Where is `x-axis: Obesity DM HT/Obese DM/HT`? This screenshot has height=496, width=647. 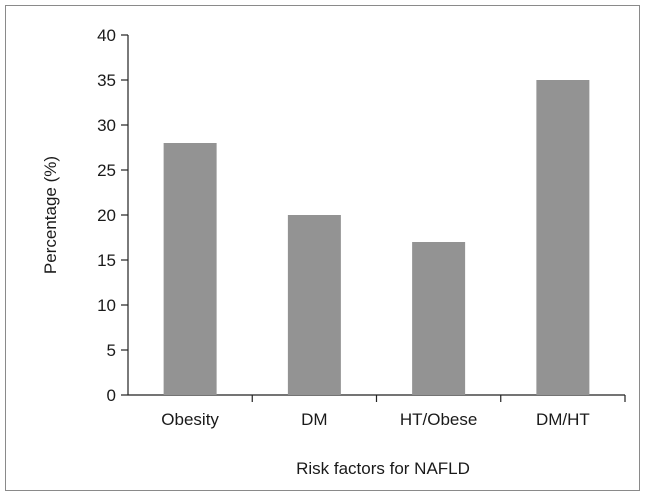 x-axis: Obesity DM HT/Obese DM/HT is located at coordinates (377, 411).